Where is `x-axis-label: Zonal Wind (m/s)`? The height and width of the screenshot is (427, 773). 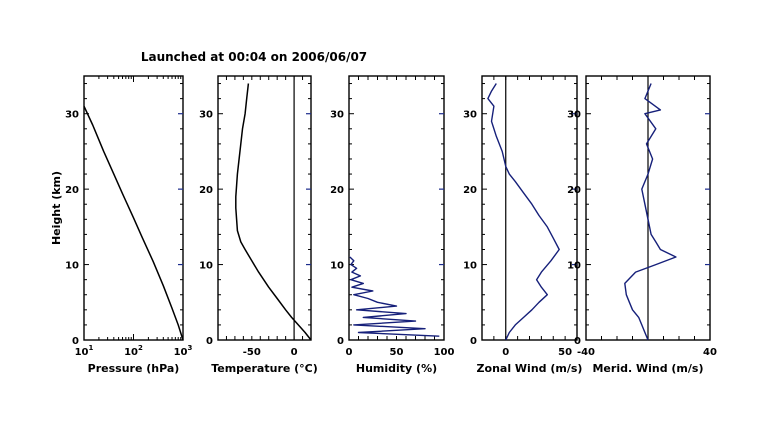
x-axis-label: Zonal Wind (m/s) is located at coordinates (530, 368).